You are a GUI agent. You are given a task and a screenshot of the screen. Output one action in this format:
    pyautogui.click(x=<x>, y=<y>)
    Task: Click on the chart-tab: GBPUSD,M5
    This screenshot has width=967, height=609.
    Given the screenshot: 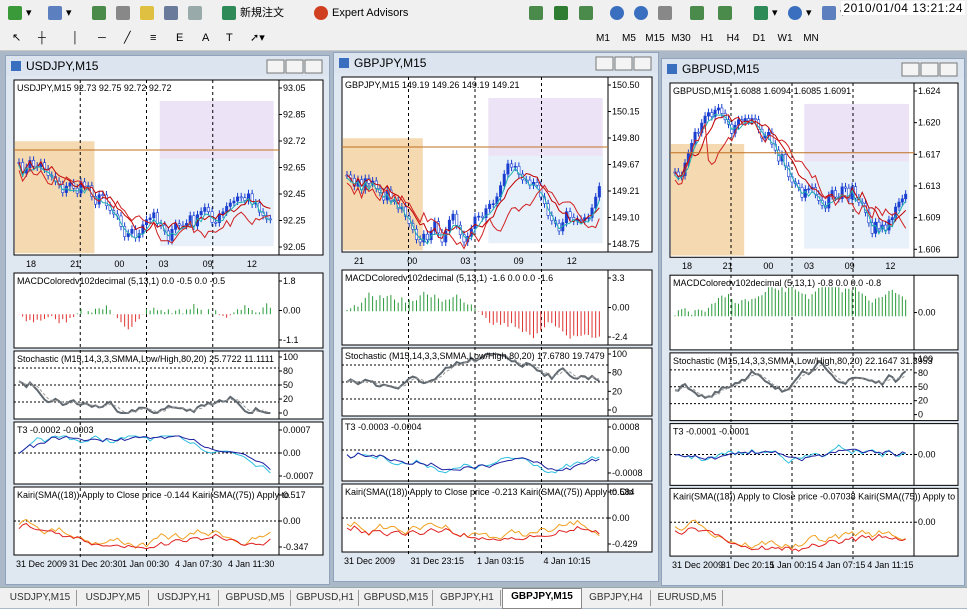 What is the action you would take?
    pyautogui.click(x=255, y=598)
    